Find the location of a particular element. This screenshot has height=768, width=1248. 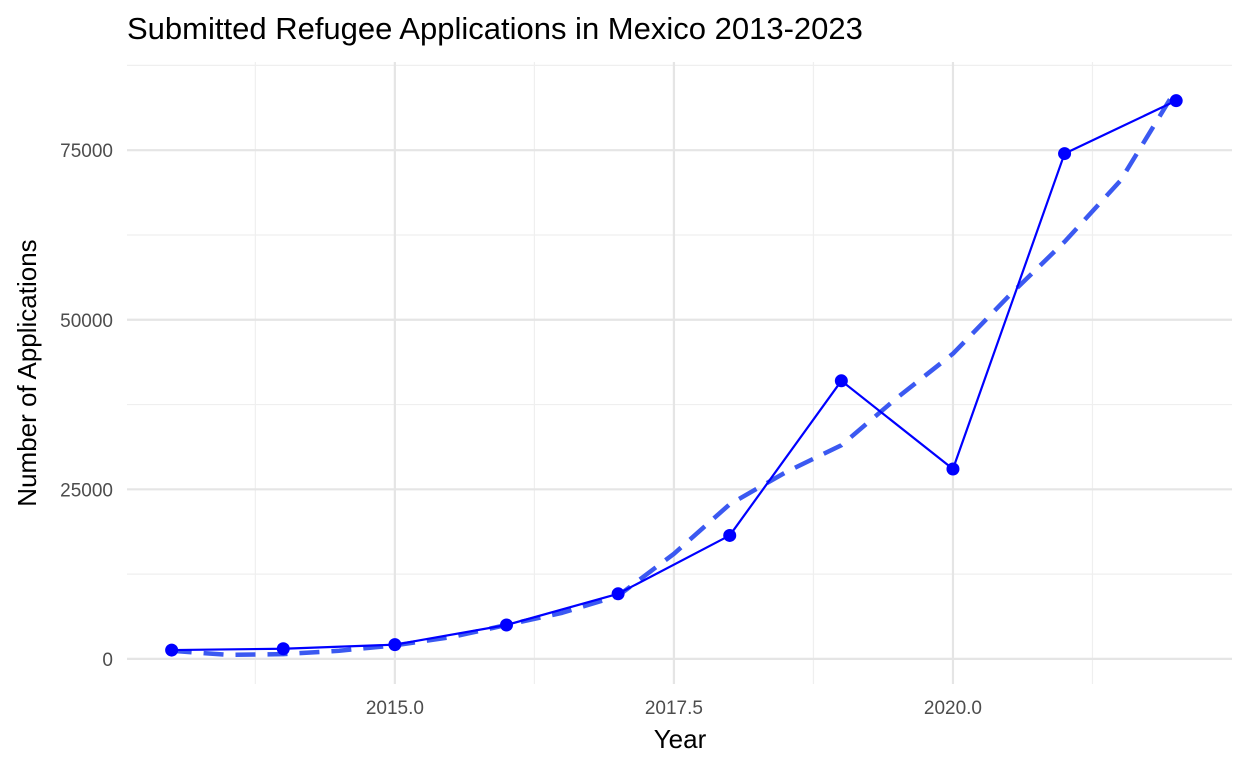

y-tick-label: 25000 is located at coordinates (86, 490).